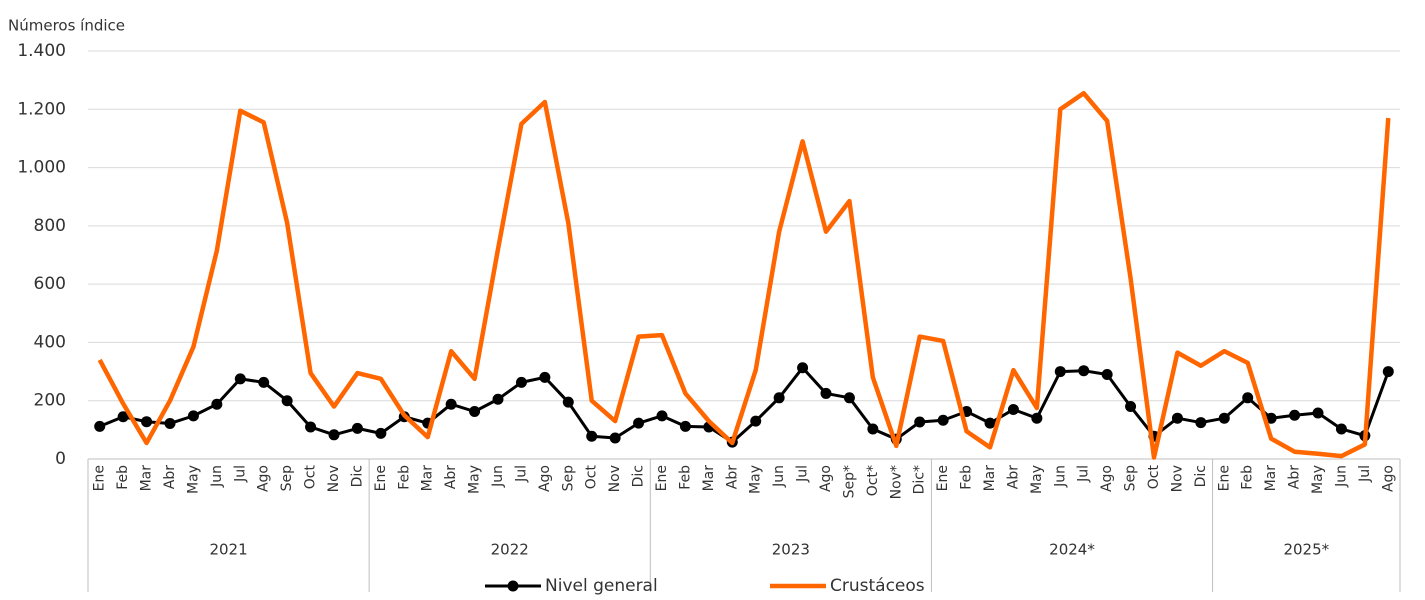 This screenshot has width=1425, height=600. I want to click on y-tick-label: 0, so click(60, 459).